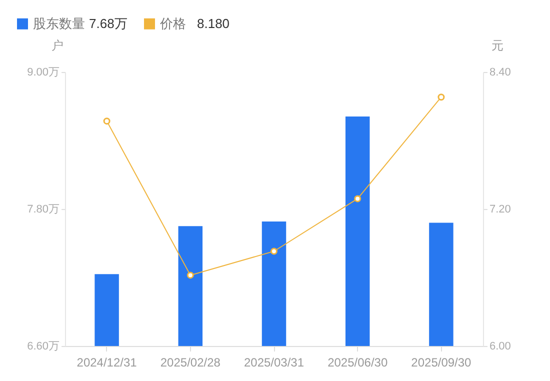 The height and width of the screenshot is (381, 550). I want to click on text: 8.180, so click(213, 23).